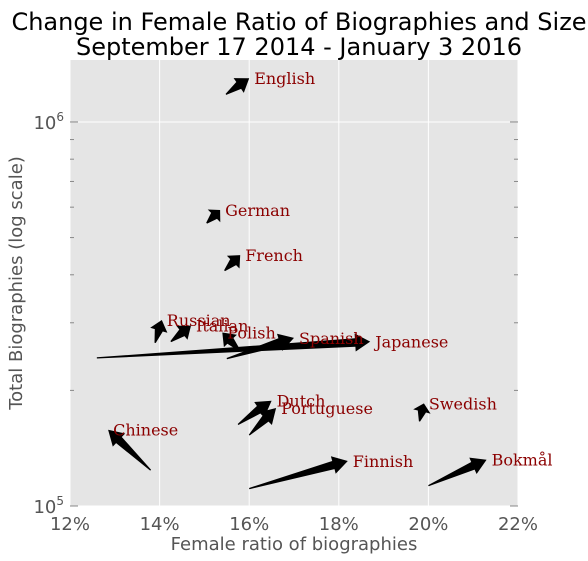 This screenshot has height=561, width=588. What do you see at coordinates (48, 122) in the screenshot?
I see `y-tick-label: 106` at bounding box center [48, 122].